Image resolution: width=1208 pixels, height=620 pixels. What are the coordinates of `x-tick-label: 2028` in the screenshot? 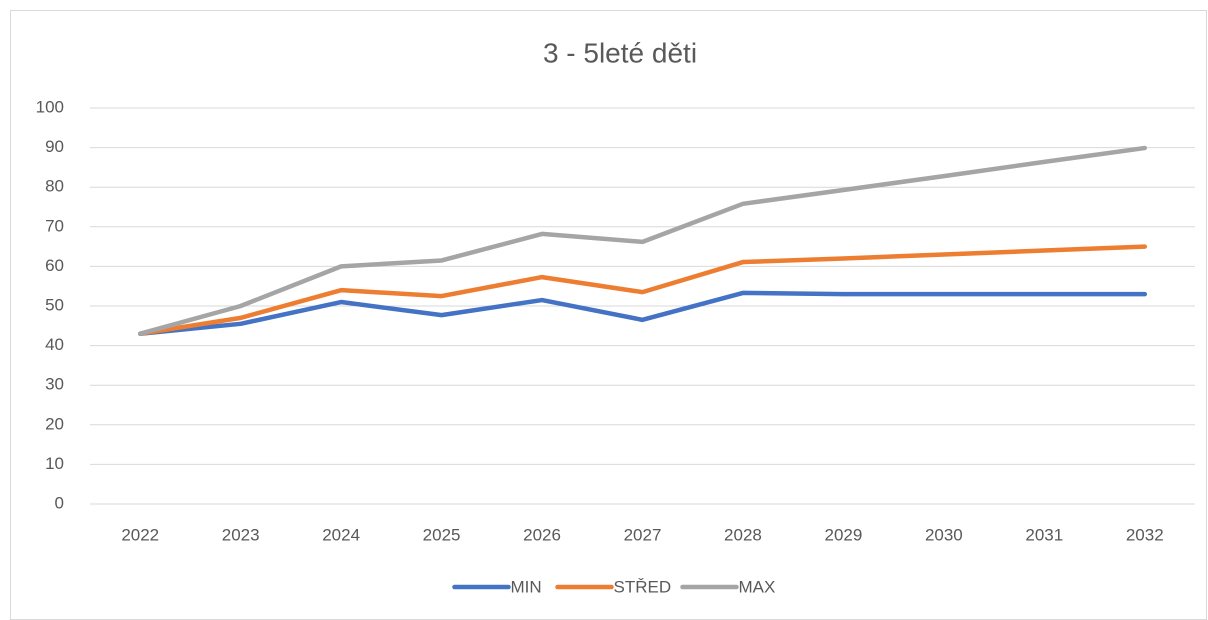 It's located at (743, 534).